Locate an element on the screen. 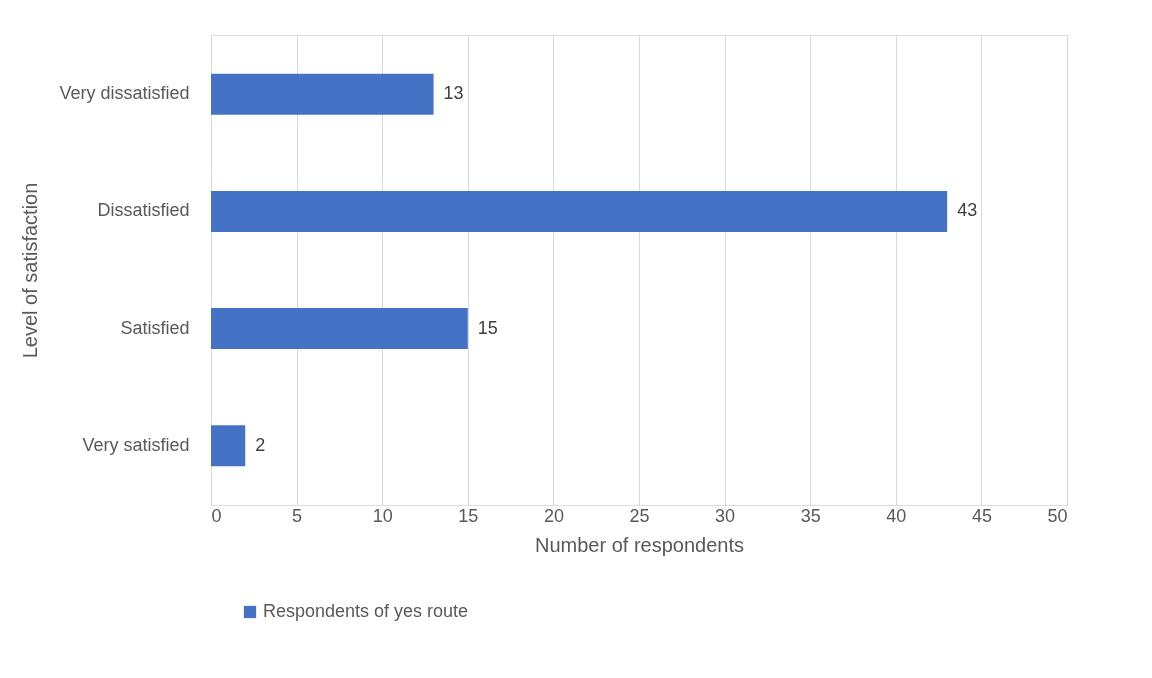 The height and width of the screenshot is (678, 1152). data-label: 13 is located at coordinates (453, 93).